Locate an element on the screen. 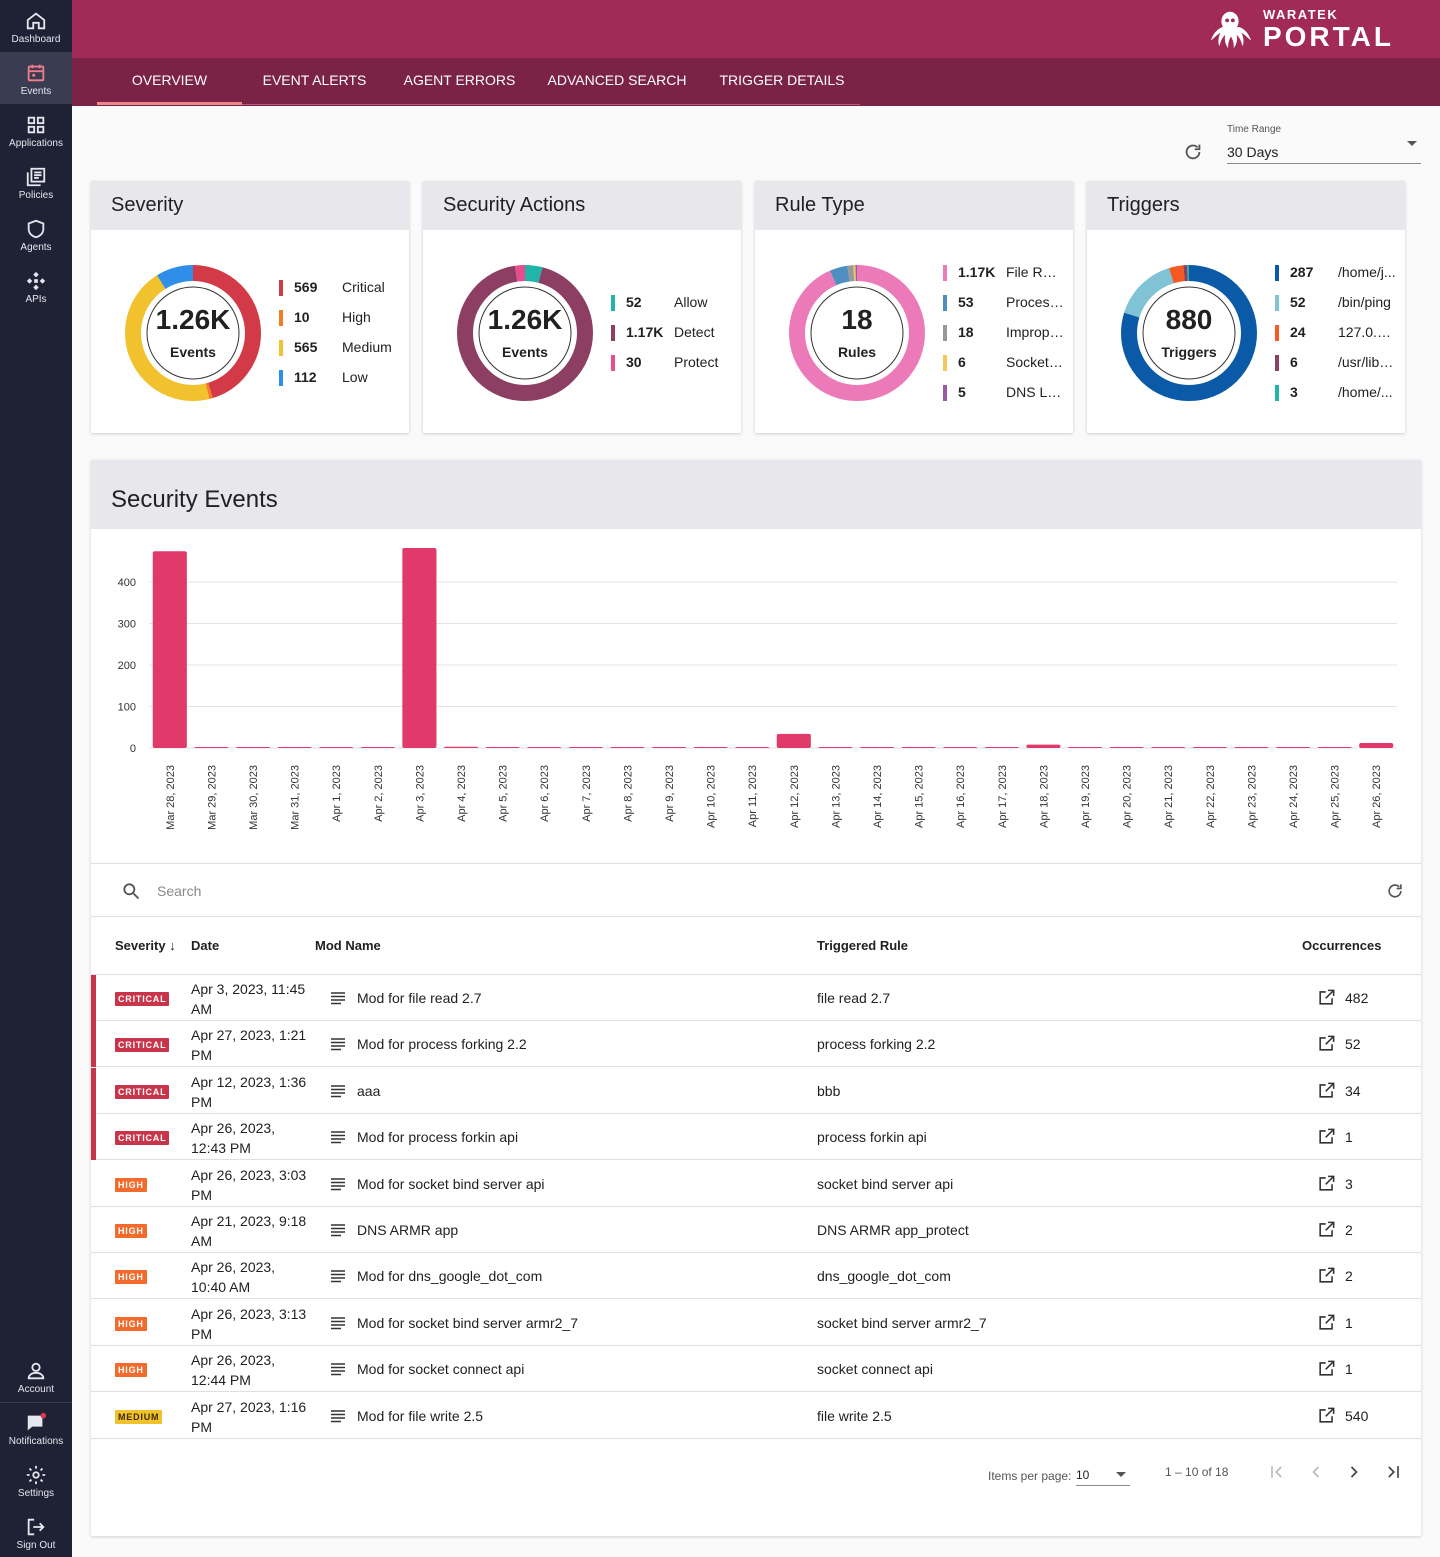  table-refresh-icon is located at coordinates (1395, 891).